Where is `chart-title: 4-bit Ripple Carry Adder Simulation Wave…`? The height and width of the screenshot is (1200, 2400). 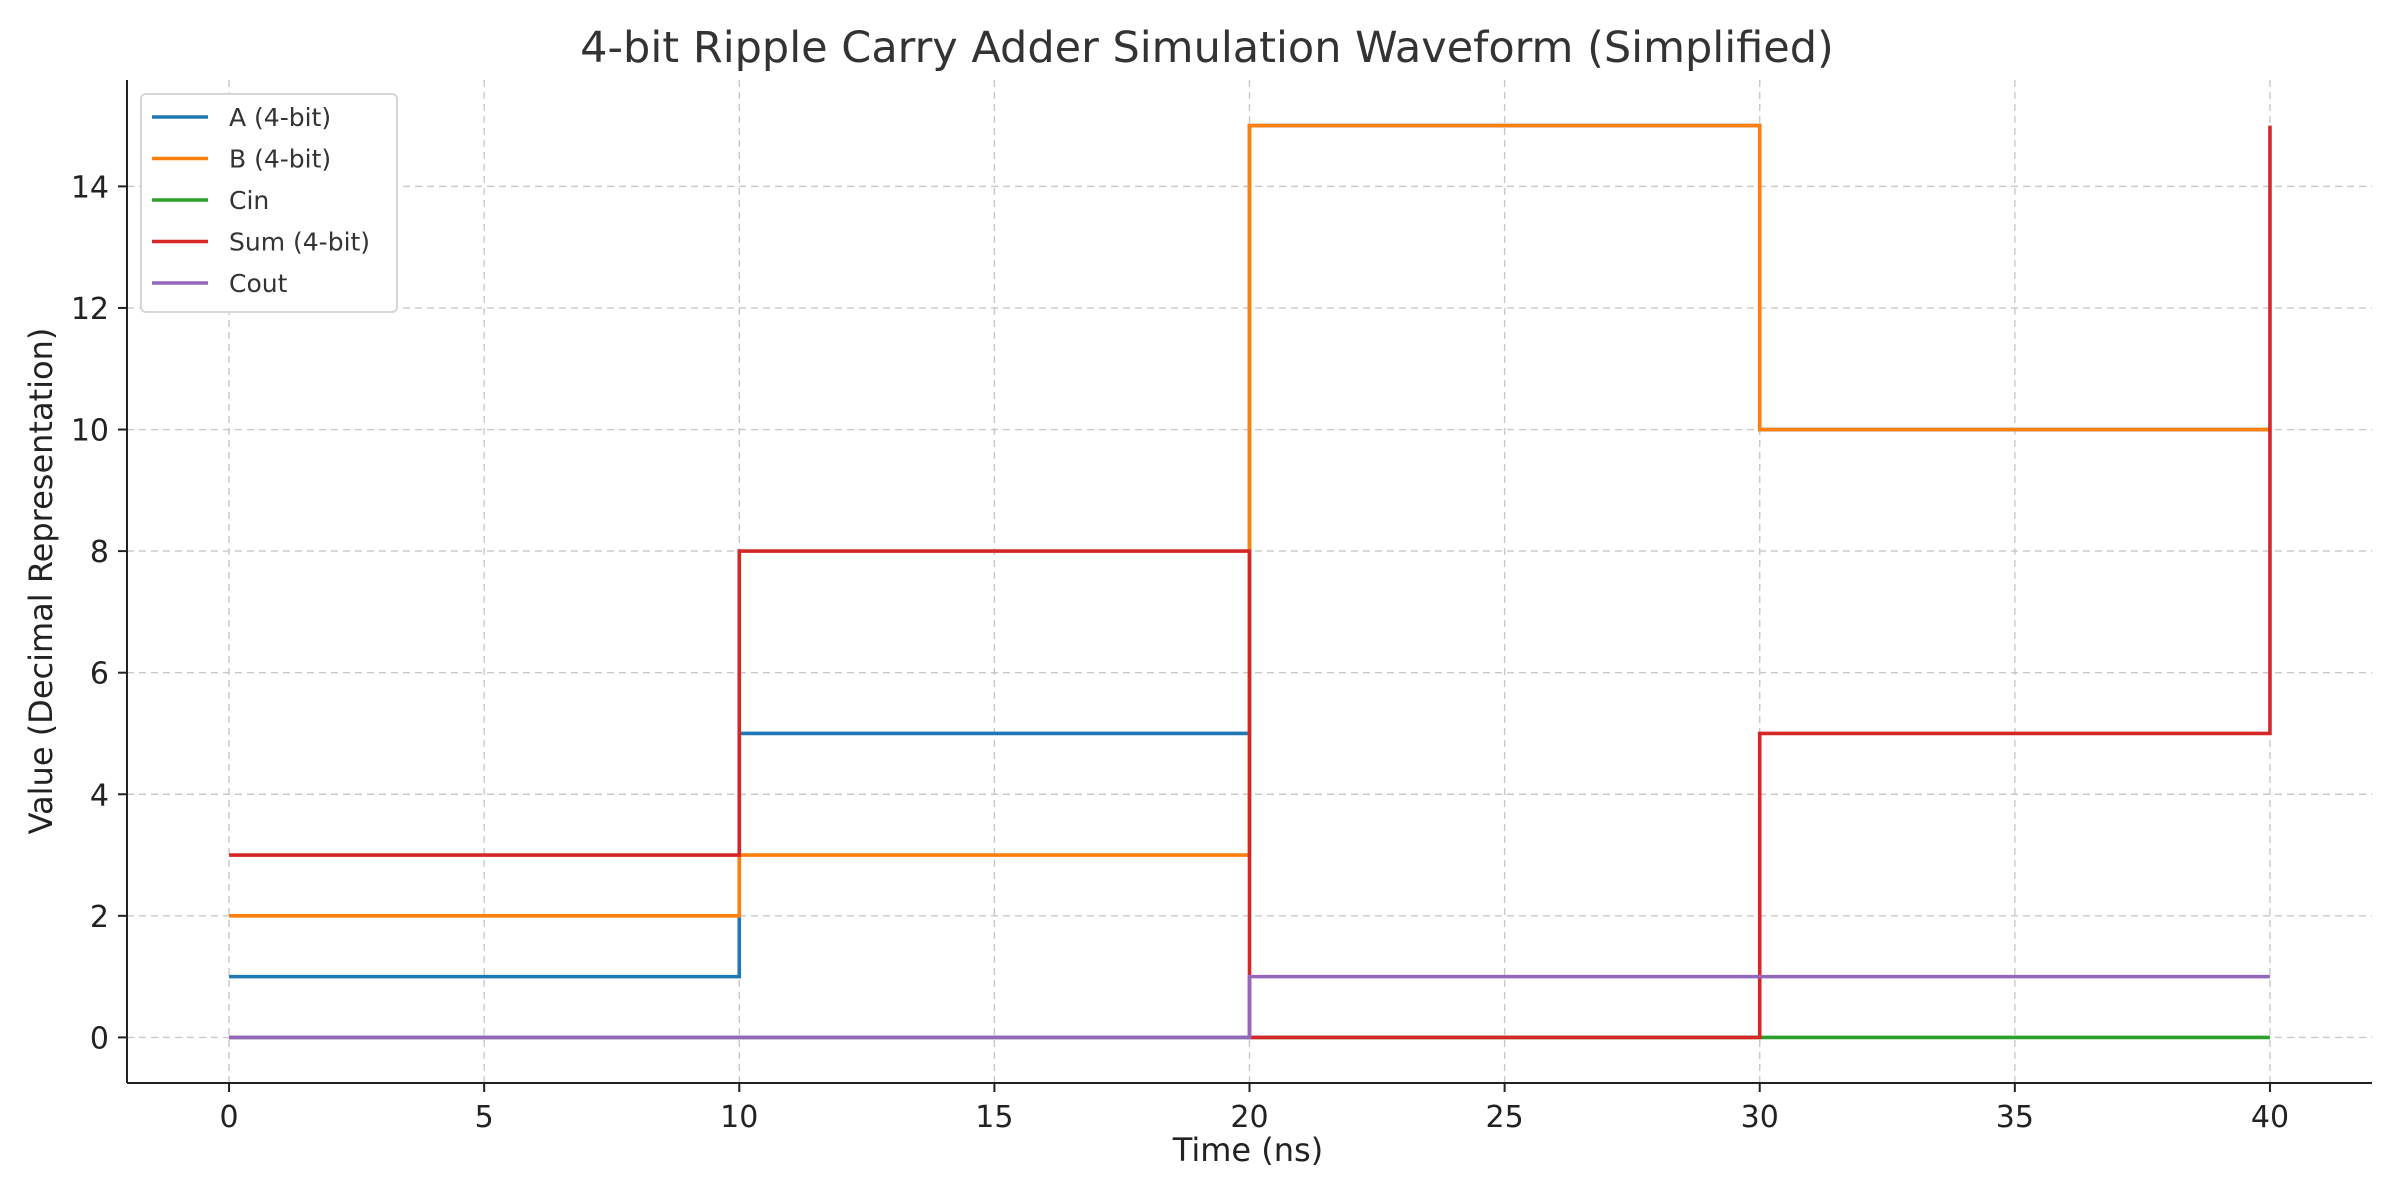 chart-title: 4-bit Ripple Carry Adder Simulation Wave… is located at coordinates (1207, 48).